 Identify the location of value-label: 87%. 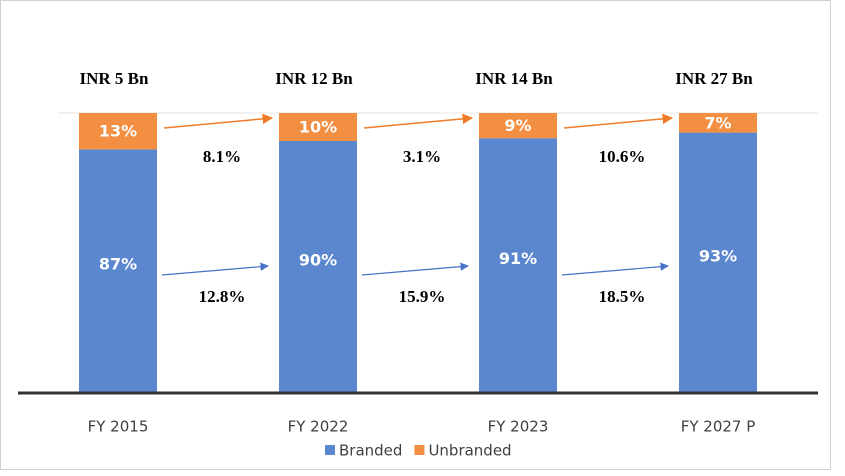
(118, 264).